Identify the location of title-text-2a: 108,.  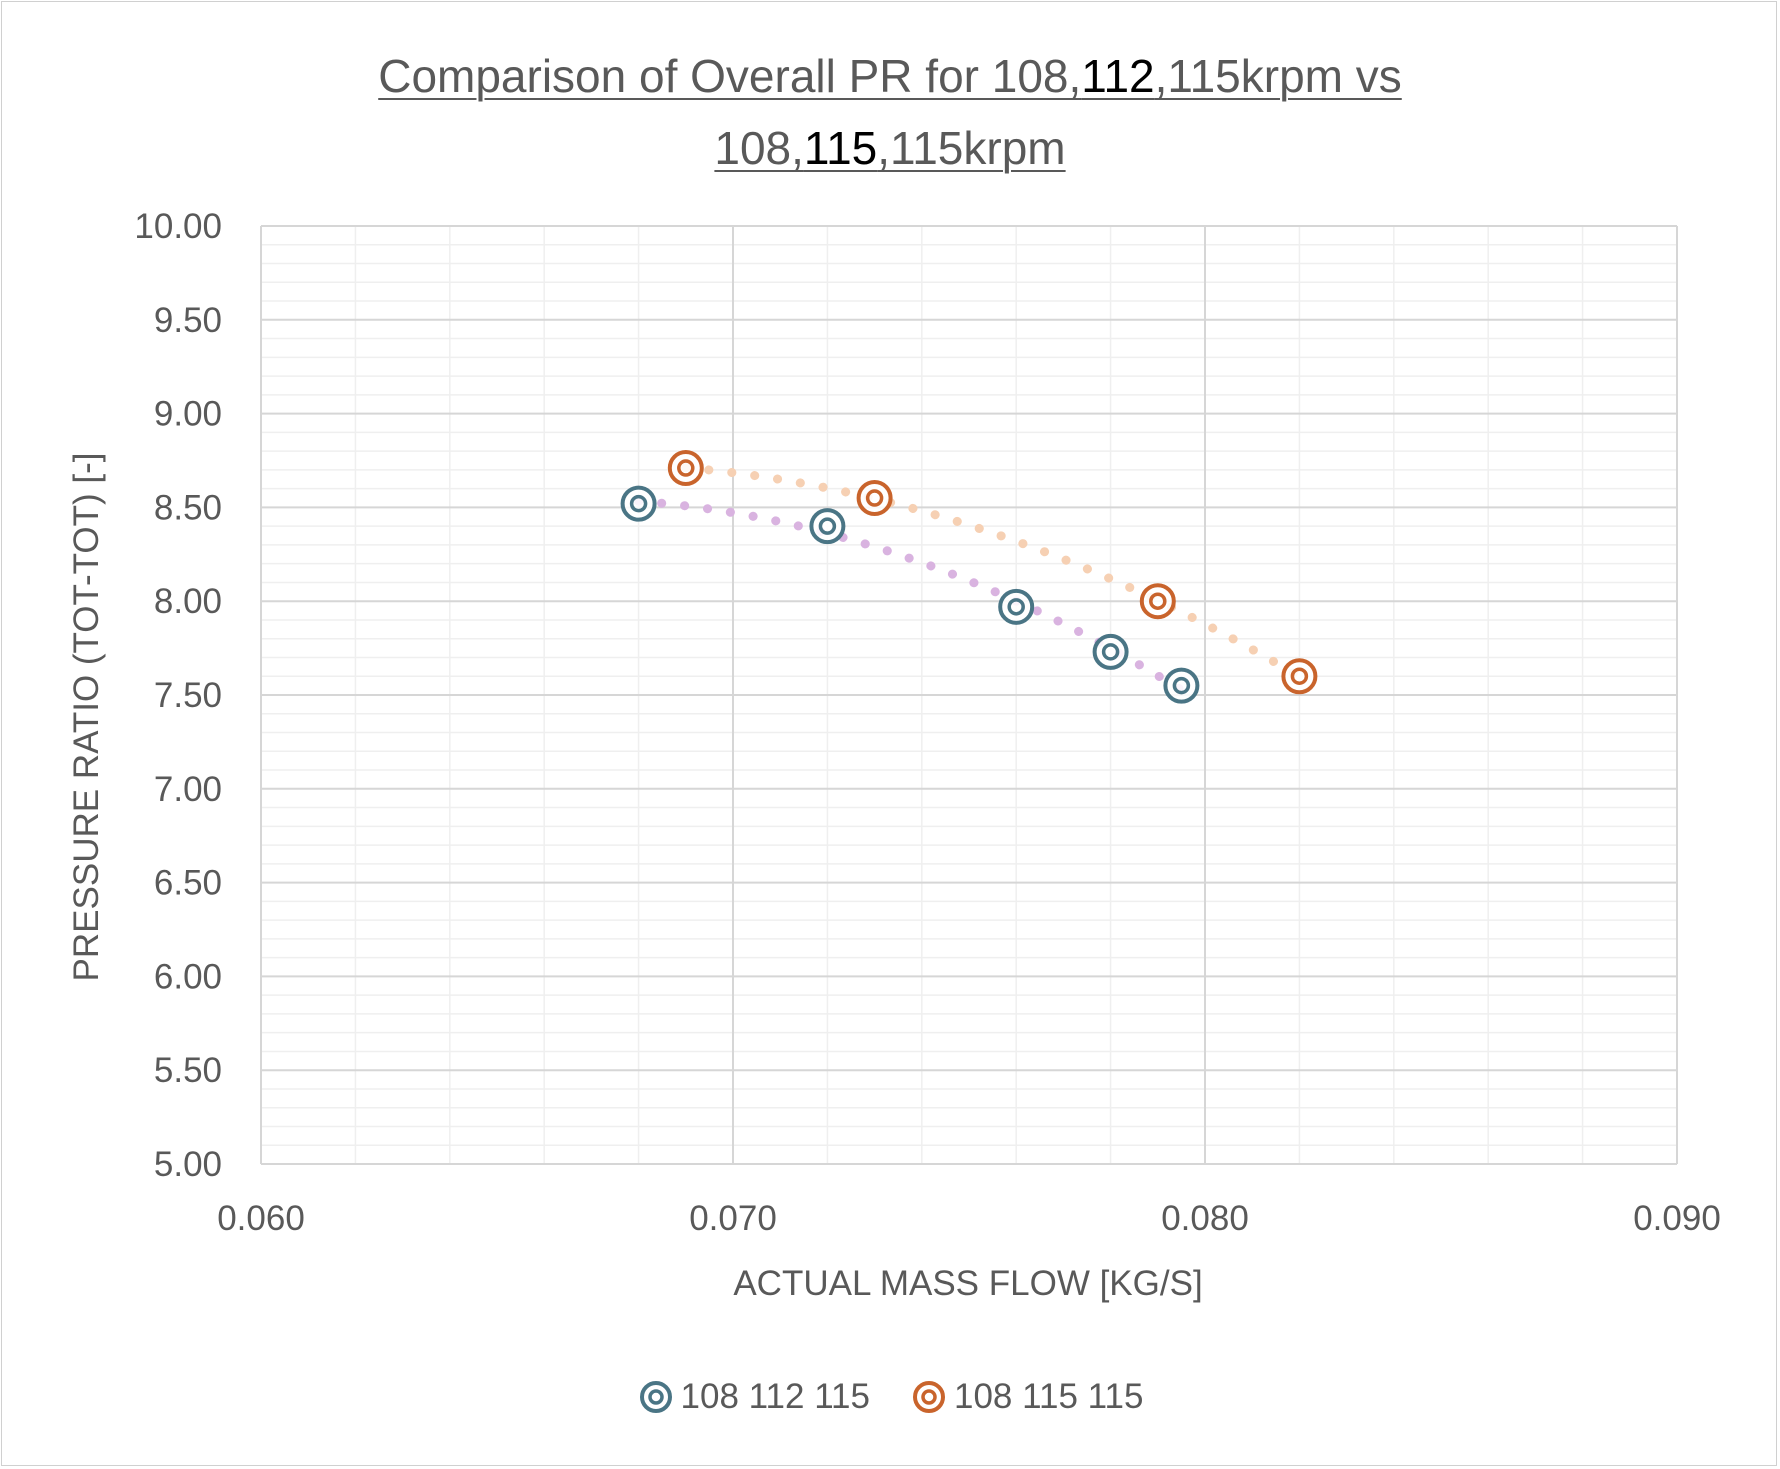
(759, 148).